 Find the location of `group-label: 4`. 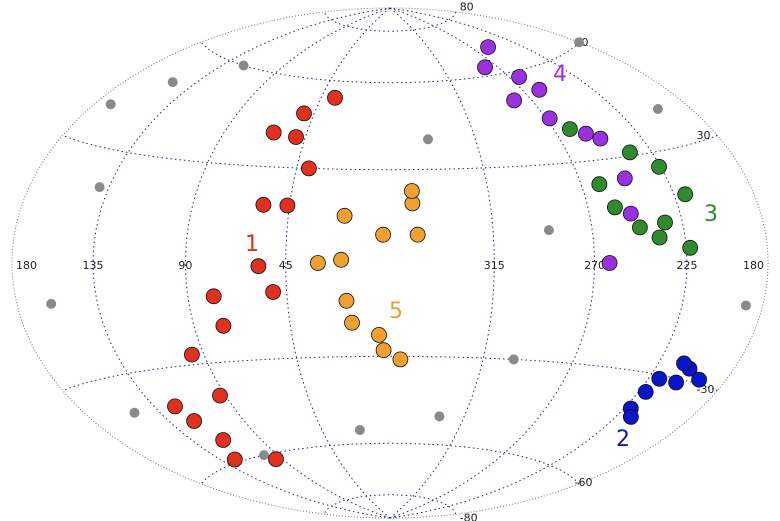

group-label: 4 is located at coordinates (560, 74).